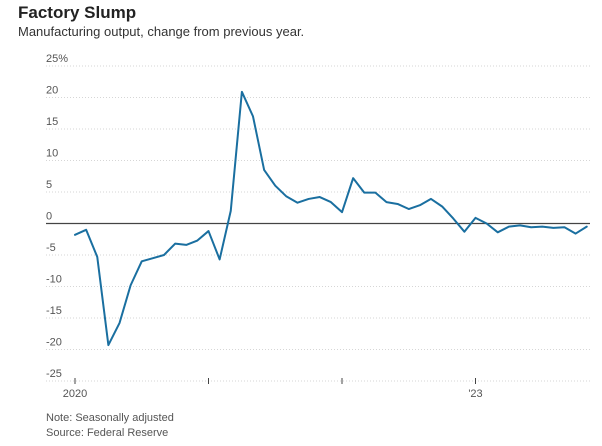 Image resolution: width=602 pixels, height=446 pixels. What do you see at coordinates (51, 248) in the screenshot?
I see `y-tick-label: -5` at bounding box center [51, 248].